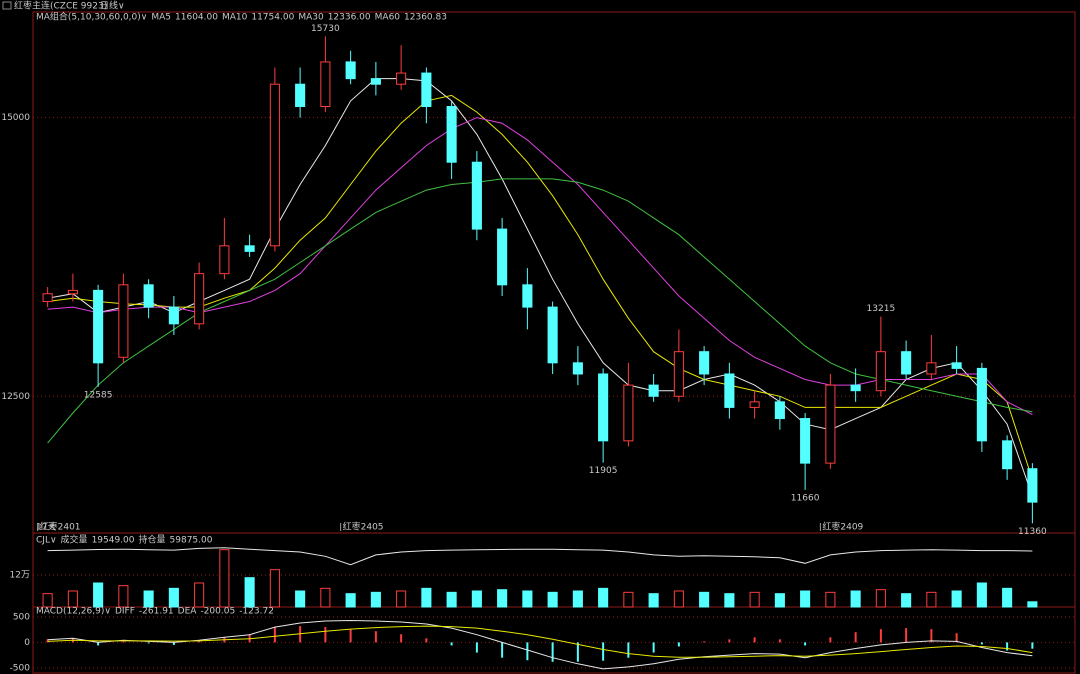 This screenshot has width=1080, height=674. Describe the element at coordinates (20, 668) in the screenshot. I see `y-tick-label: -500` at that location.